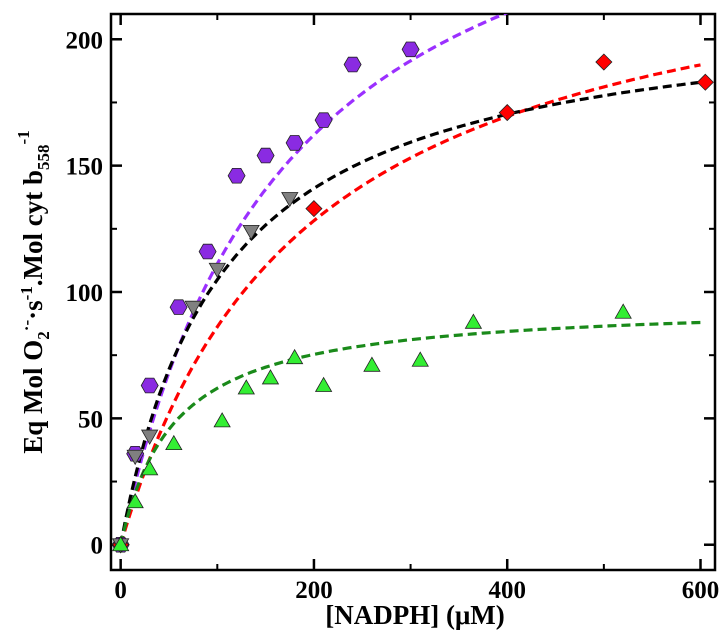  I want to click on y-label-sup-end: -1, so click(23, 137).